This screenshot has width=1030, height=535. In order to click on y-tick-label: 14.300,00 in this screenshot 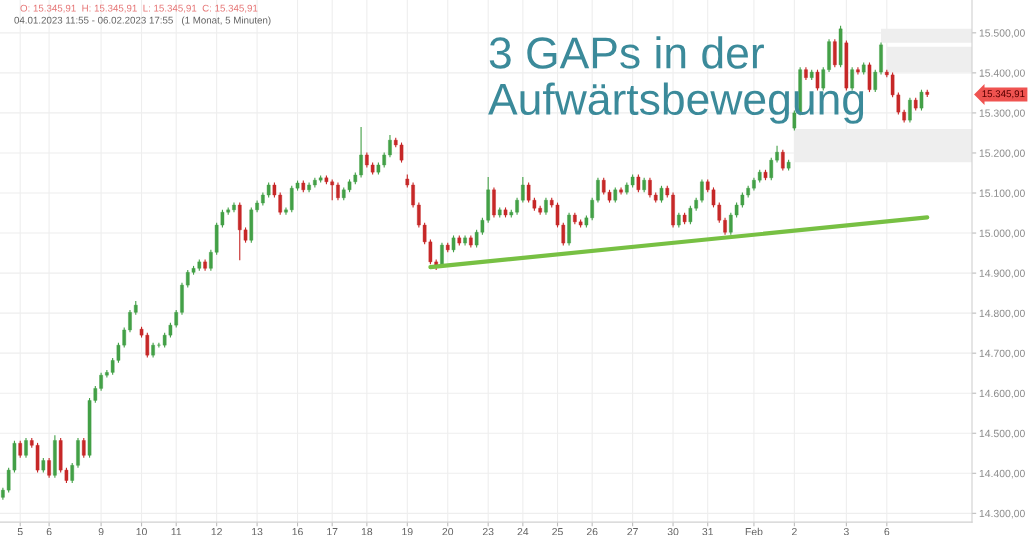, I will do `click(1002, 514)`.